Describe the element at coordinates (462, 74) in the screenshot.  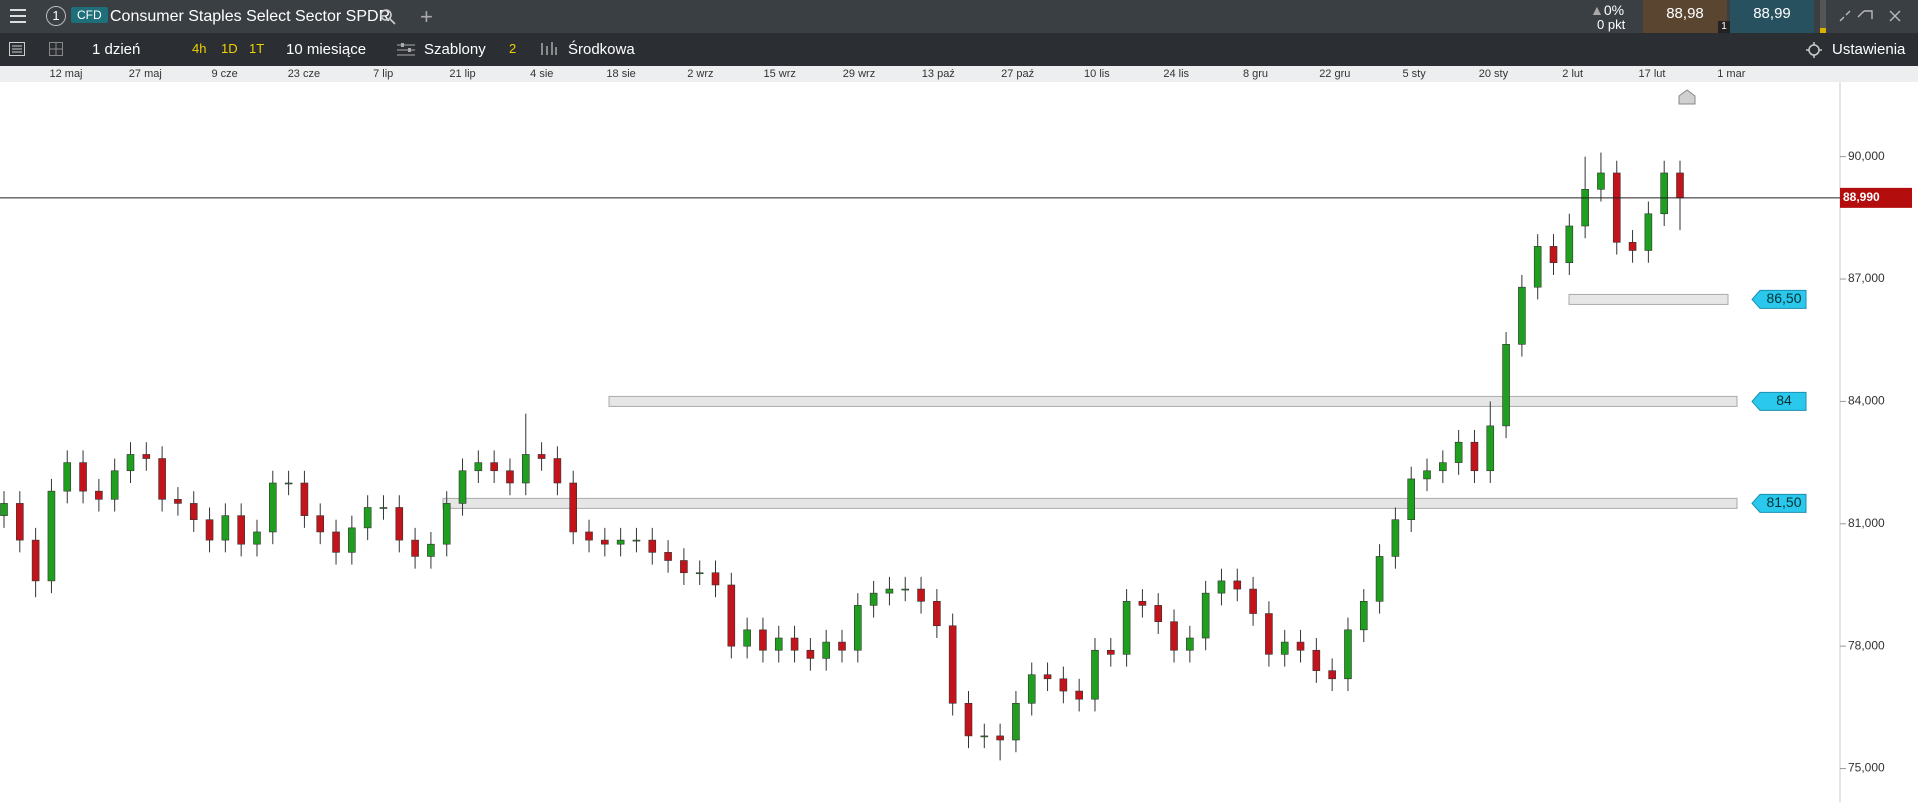
I see `x-tick-label: 21 lip` at that location.